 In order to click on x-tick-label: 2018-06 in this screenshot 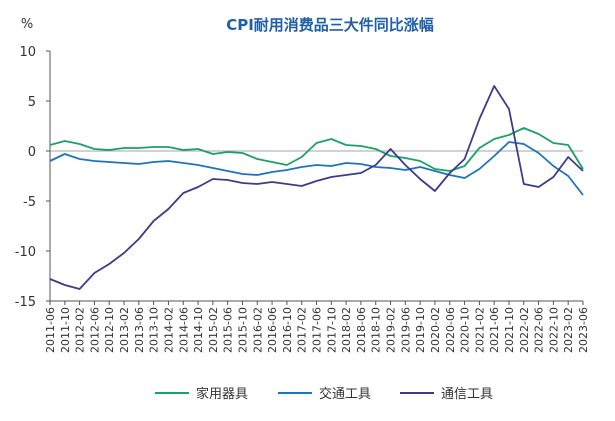, I will do `click(361, 330)`.